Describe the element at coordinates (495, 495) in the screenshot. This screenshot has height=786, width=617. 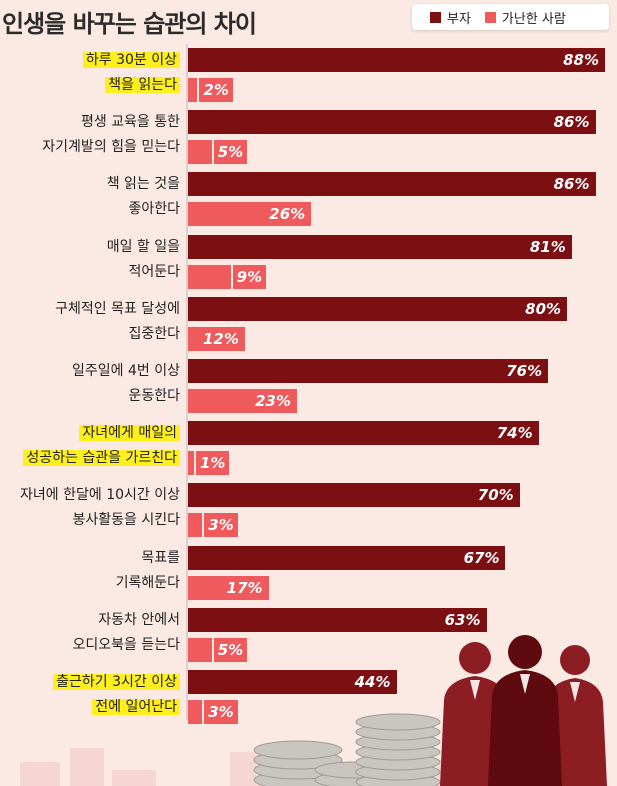
I see `data-label-rich: 70%` at that location.